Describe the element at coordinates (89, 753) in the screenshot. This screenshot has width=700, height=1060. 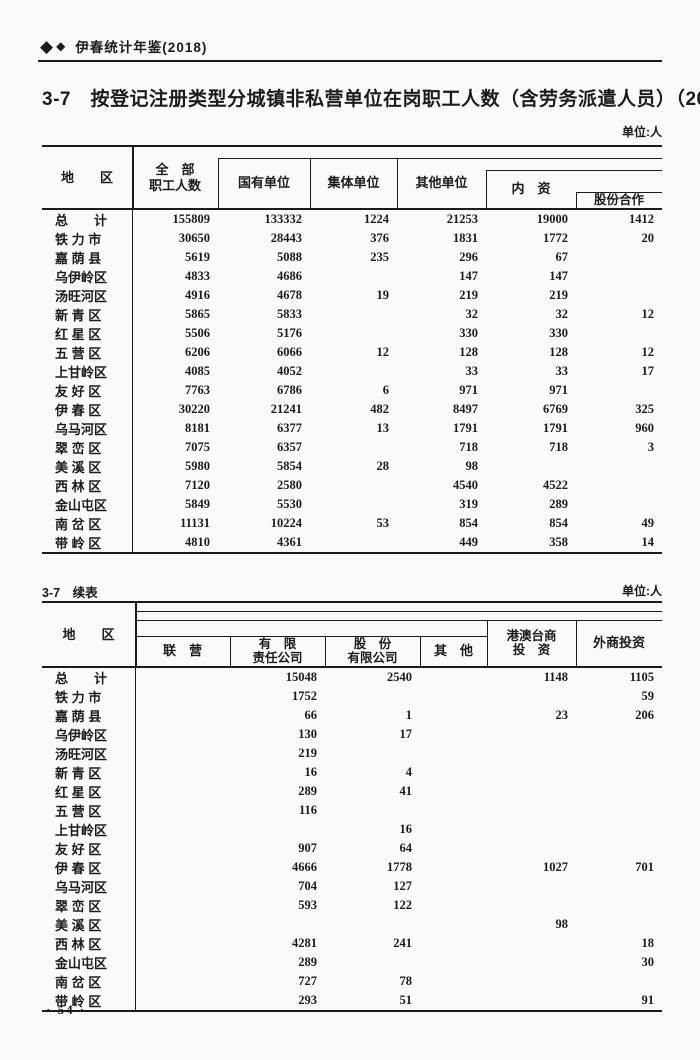
I see `region-cell: 汤旺河区` at that location.